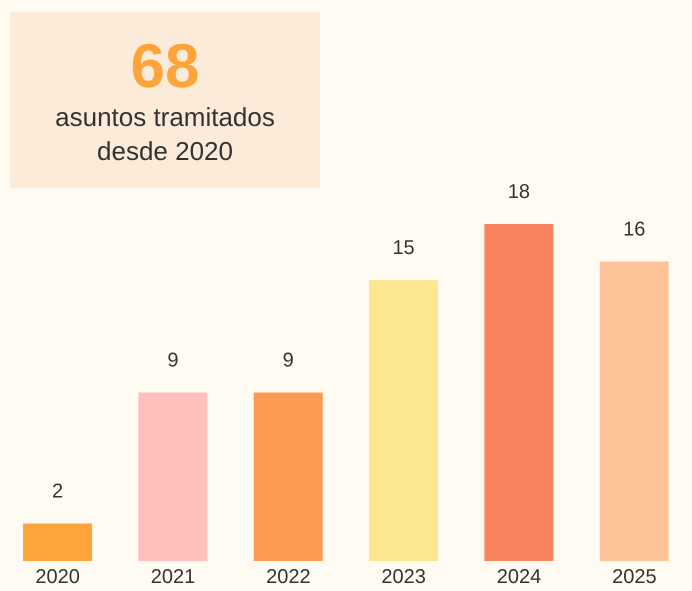  What do you see at coordinates (634, 577) in the screenshot?
I see `x-tick-label: 2025` at bounding box center [634, 577].